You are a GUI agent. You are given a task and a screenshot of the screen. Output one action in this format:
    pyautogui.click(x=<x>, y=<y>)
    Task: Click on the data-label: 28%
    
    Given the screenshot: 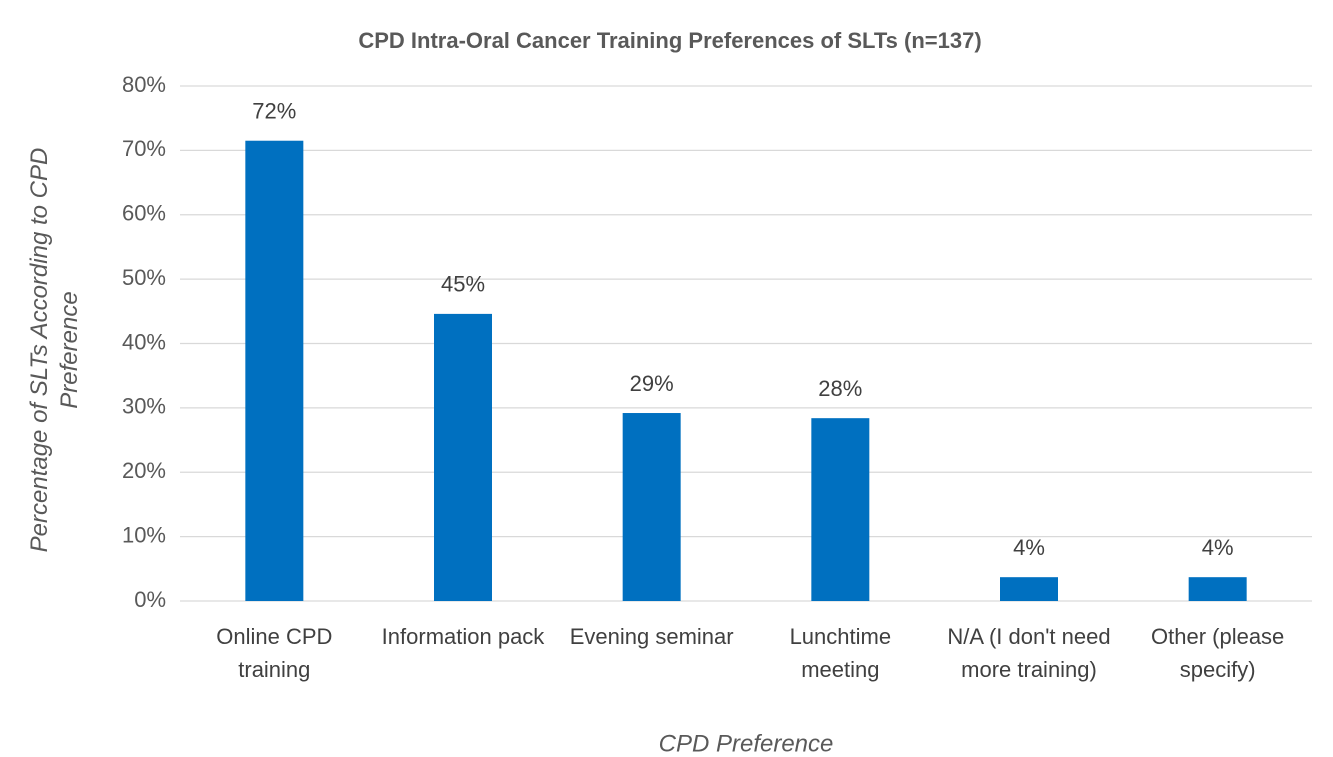 What is the action you would take?
    pyautogui.click(x=840, y=388)
    